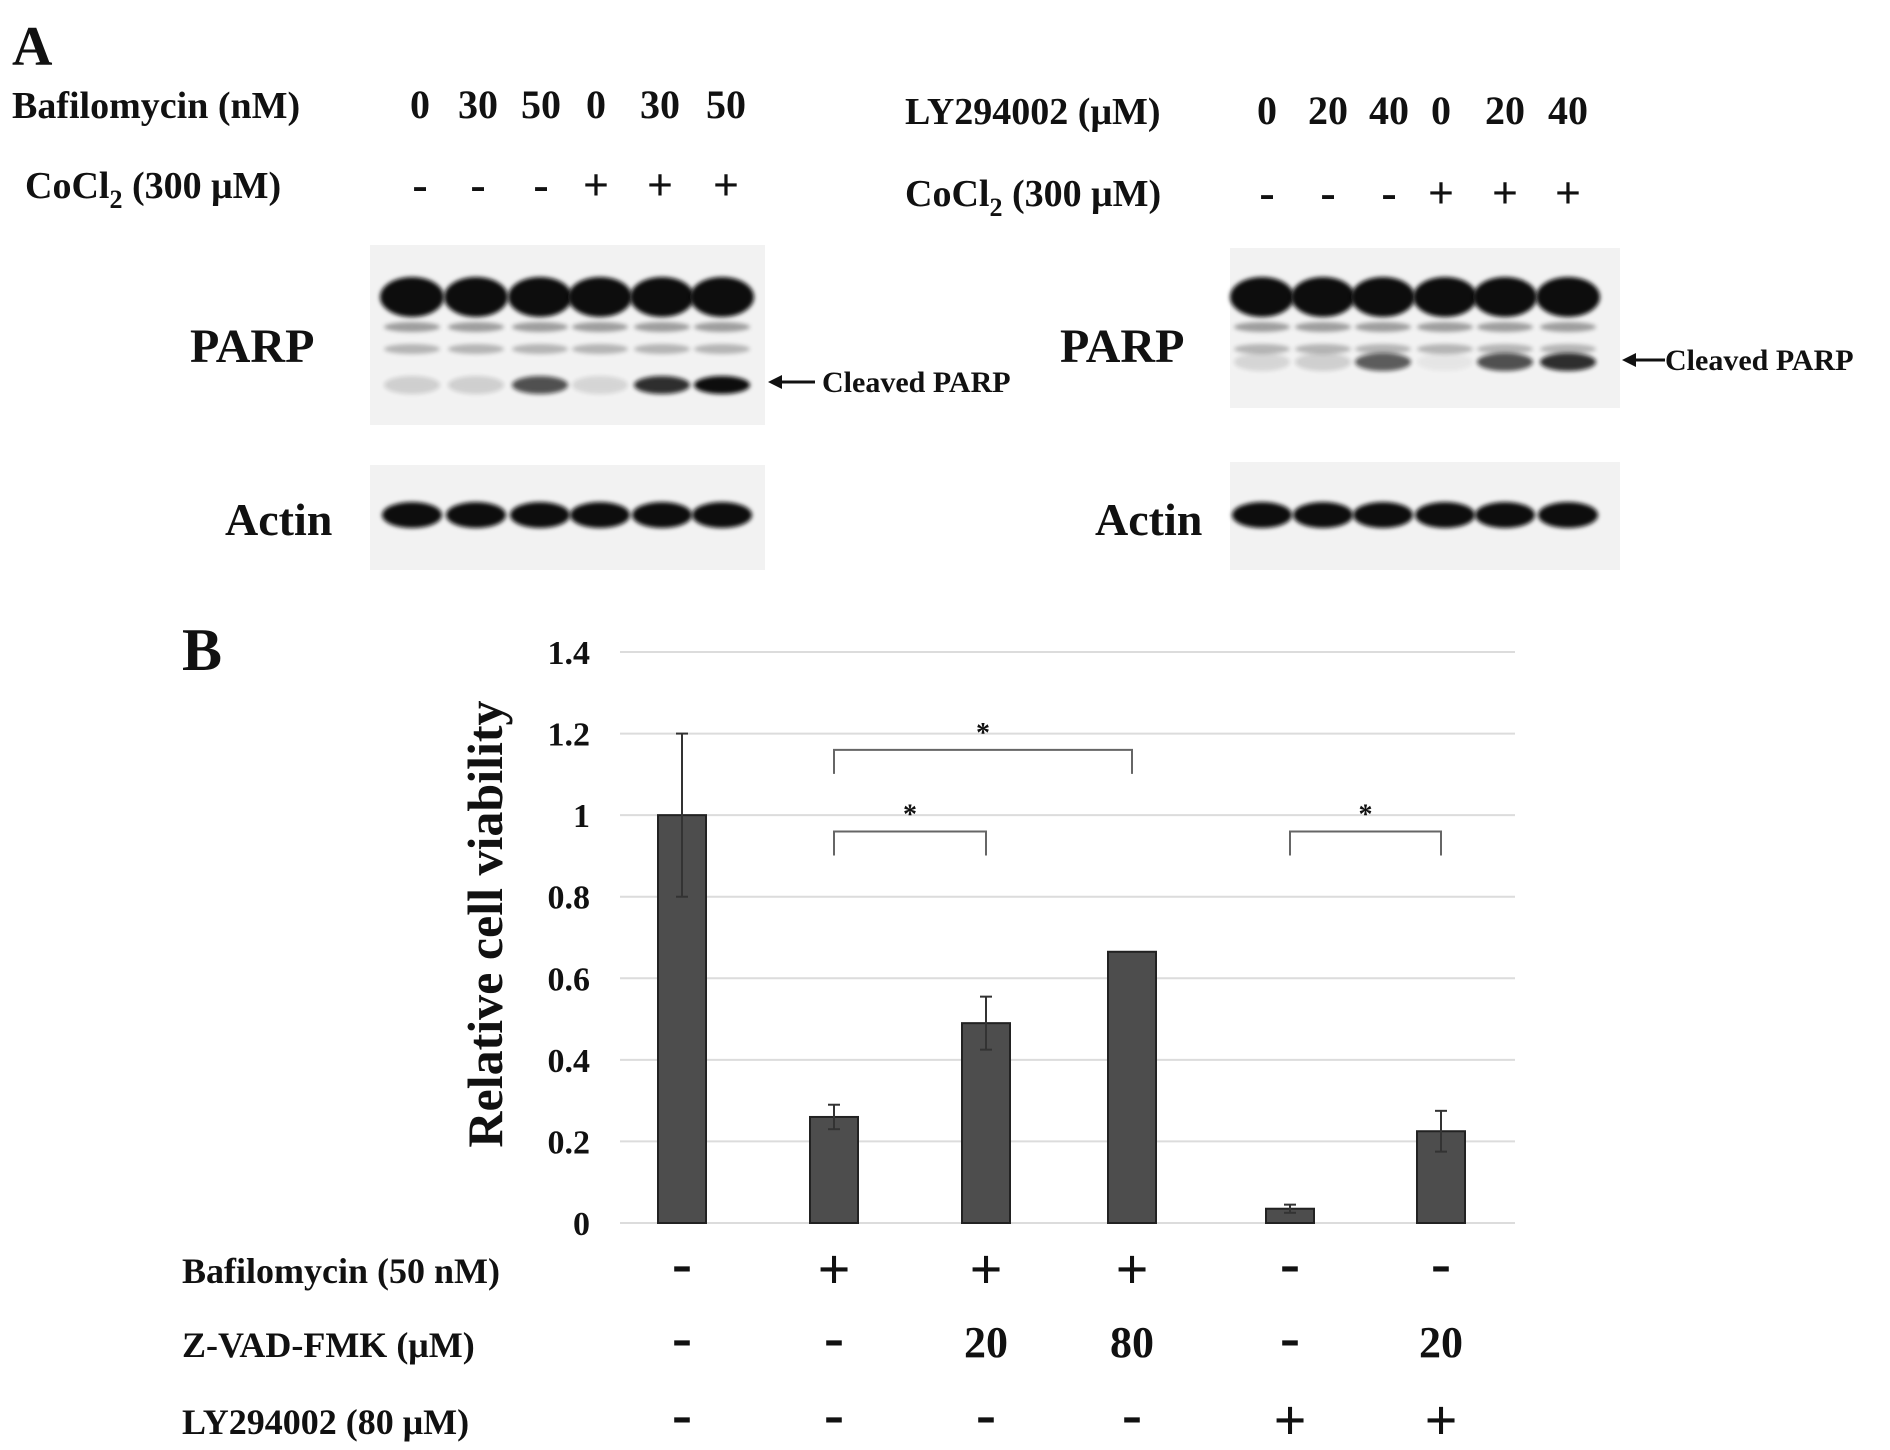 This screenshot has height=1450, width=1890. I want to click on left-parp-label: PARP, so click(252, 346).